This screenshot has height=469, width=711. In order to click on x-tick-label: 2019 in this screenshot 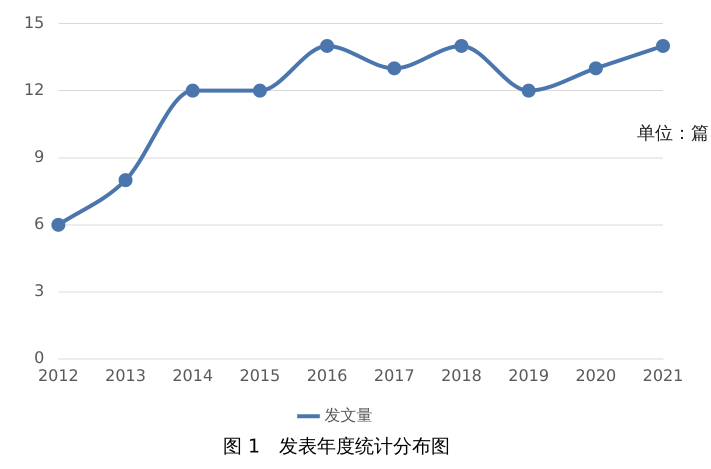, I will do `click(528, 375)`.